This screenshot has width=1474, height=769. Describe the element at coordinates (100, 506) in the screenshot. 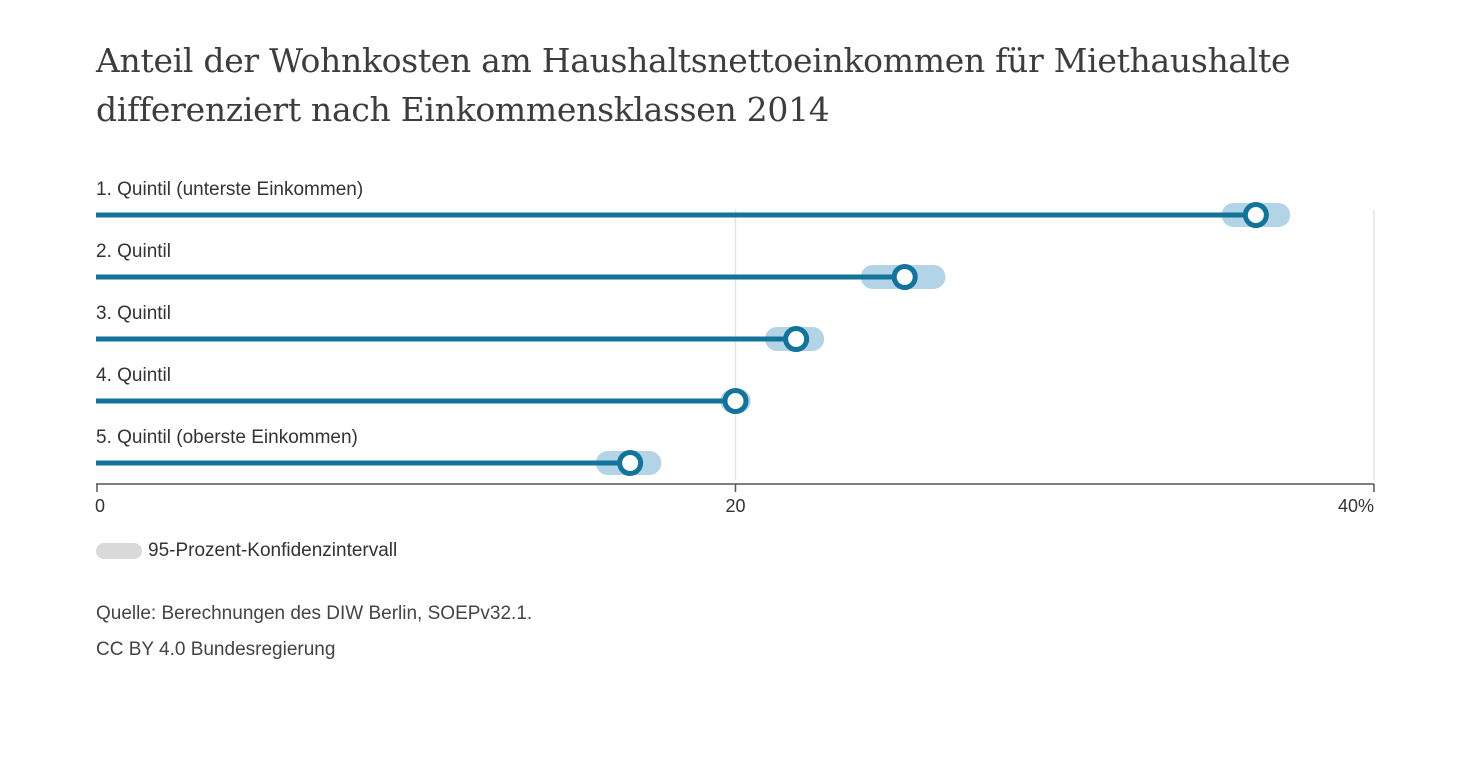

I see `x-tick-label-0: 0` at that location.